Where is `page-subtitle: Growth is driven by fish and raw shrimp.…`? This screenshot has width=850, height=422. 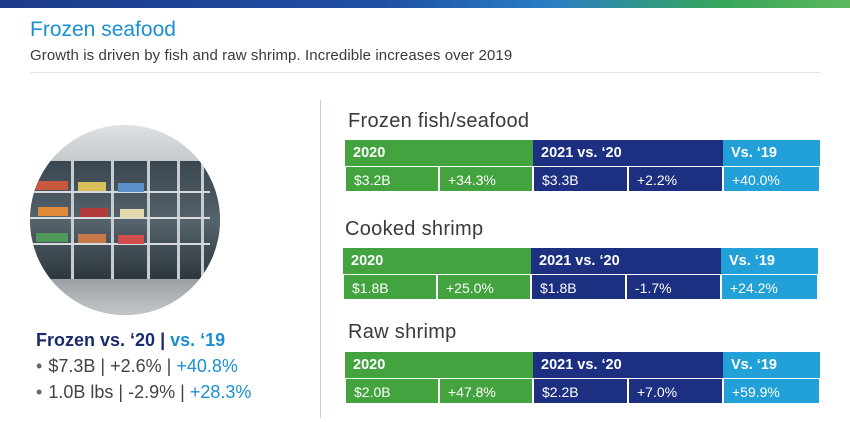
page-subtitle: Growth is driven by fish and raw shrimp.… is located at coordinates (271, 55).